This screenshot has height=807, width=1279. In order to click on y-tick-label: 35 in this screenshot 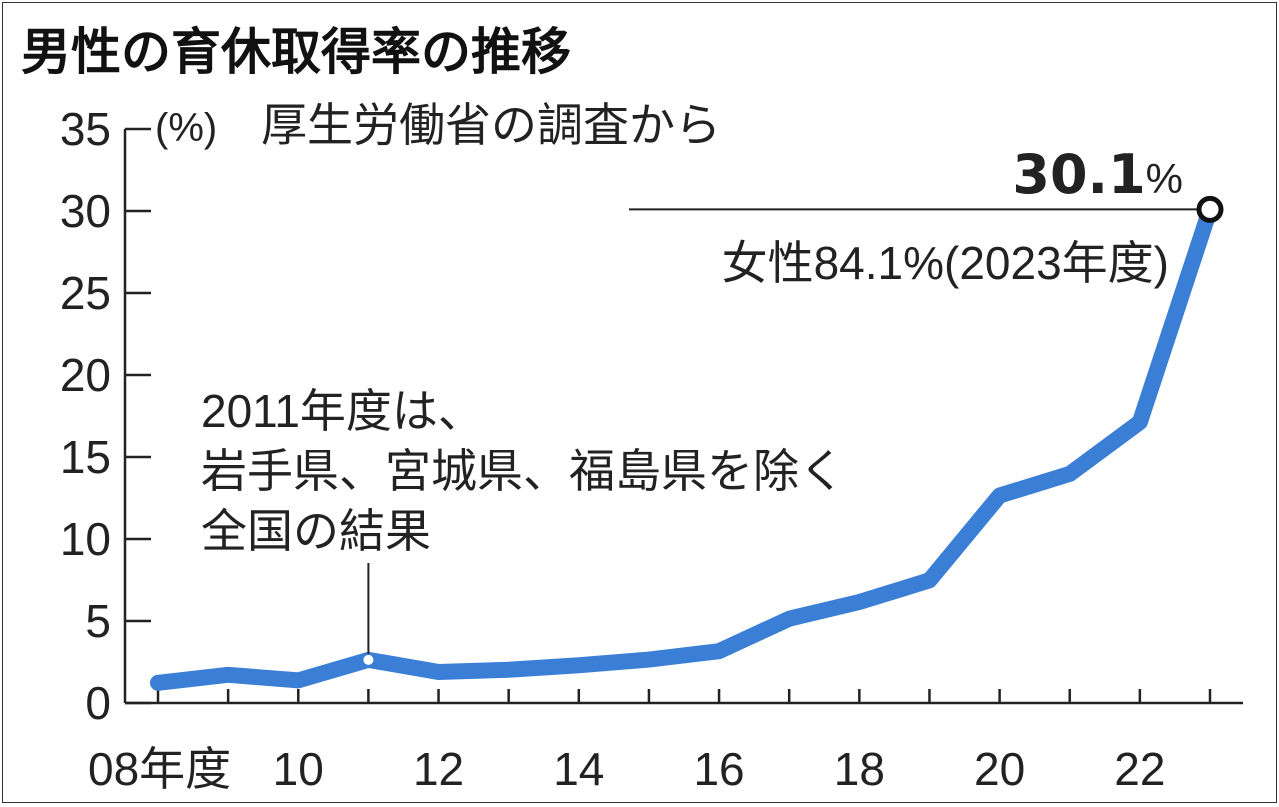, I will do `click(85, 129)`.